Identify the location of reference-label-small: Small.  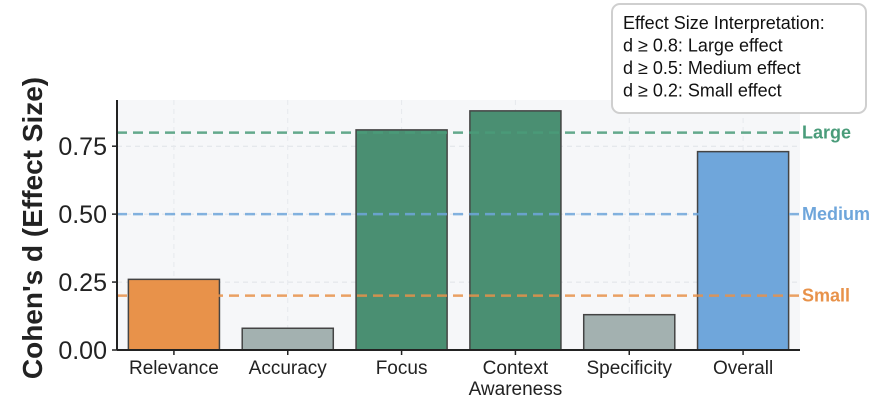
(826, 296).